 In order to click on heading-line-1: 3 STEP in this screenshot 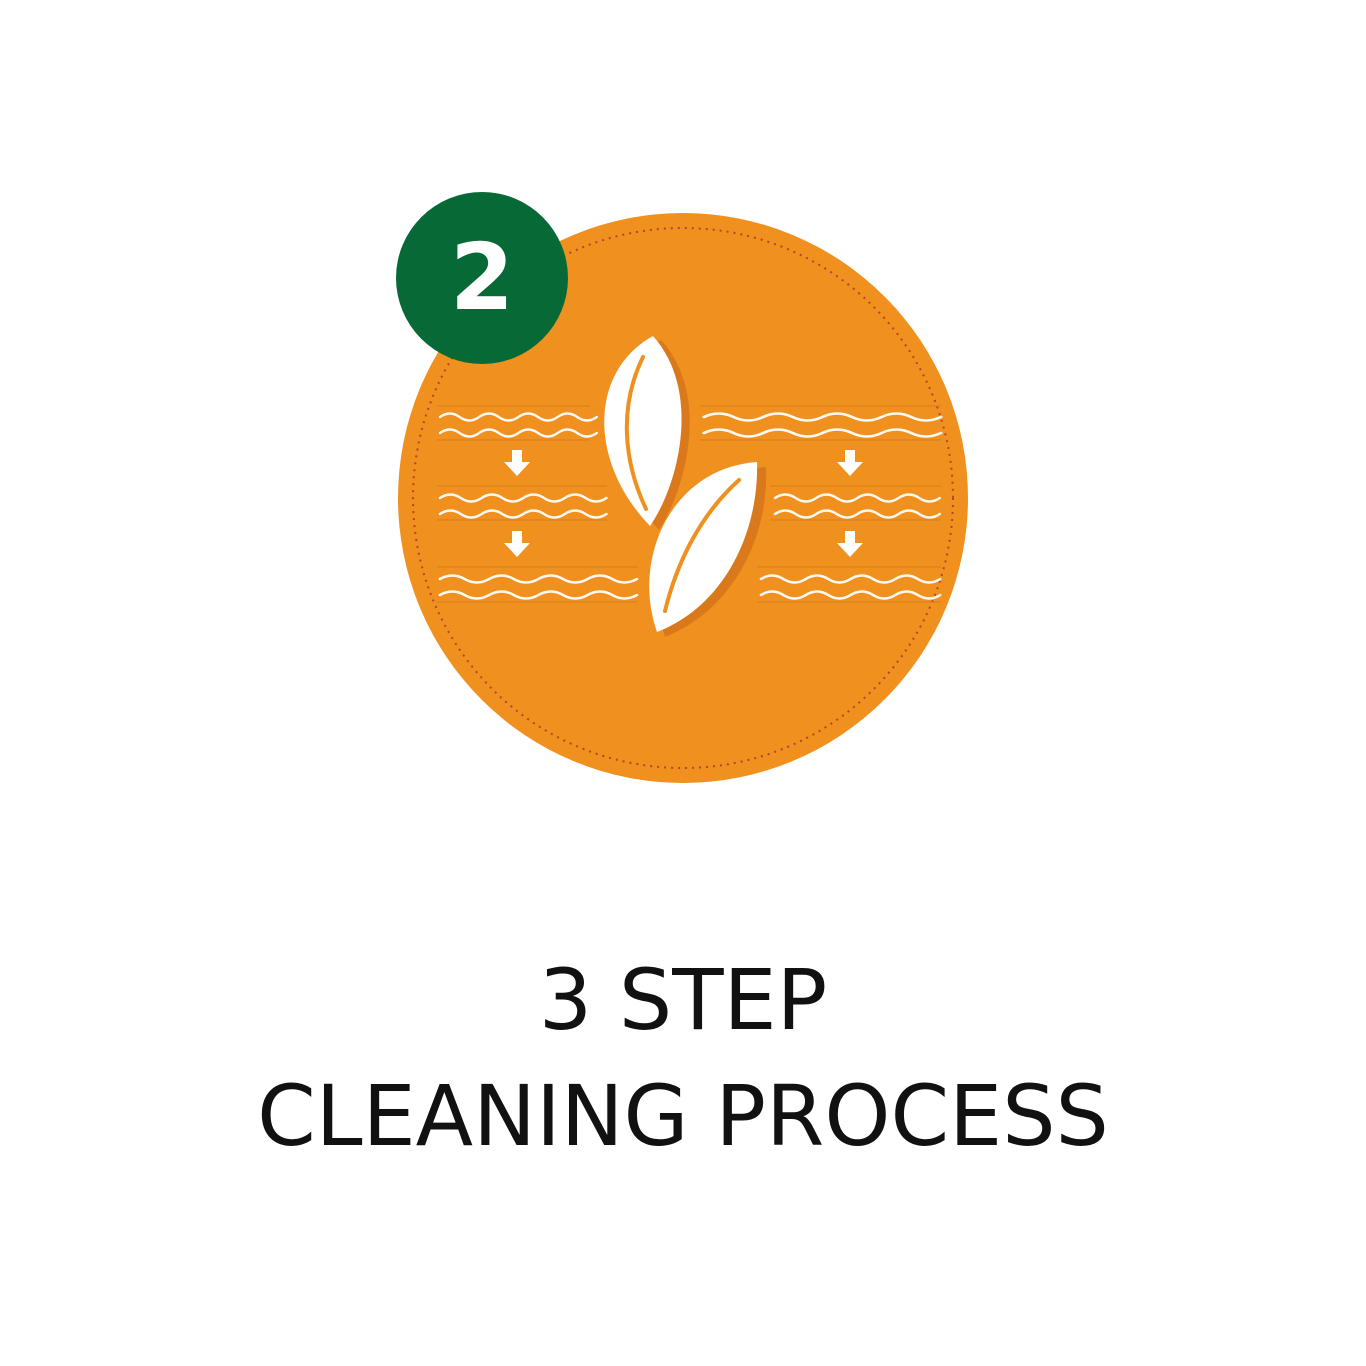, I will do `click(683, 1000)`.